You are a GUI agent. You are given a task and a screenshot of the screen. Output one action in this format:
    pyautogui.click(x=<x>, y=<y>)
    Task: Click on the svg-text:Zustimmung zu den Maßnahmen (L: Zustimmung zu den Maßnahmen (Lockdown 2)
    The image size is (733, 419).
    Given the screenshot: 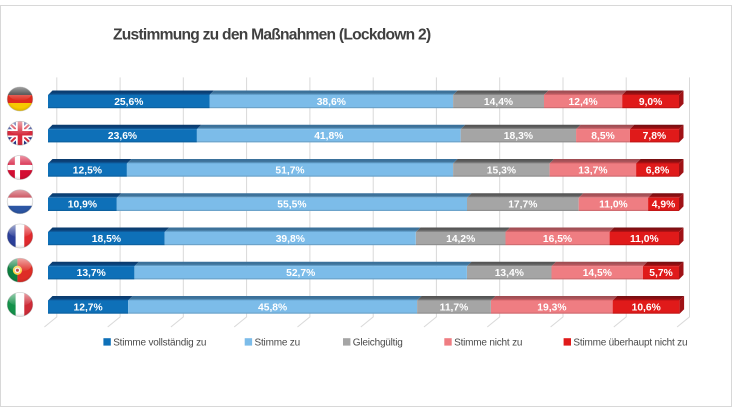 What is the action you would take?
    pyautogui.click(x=272, y=35)
    